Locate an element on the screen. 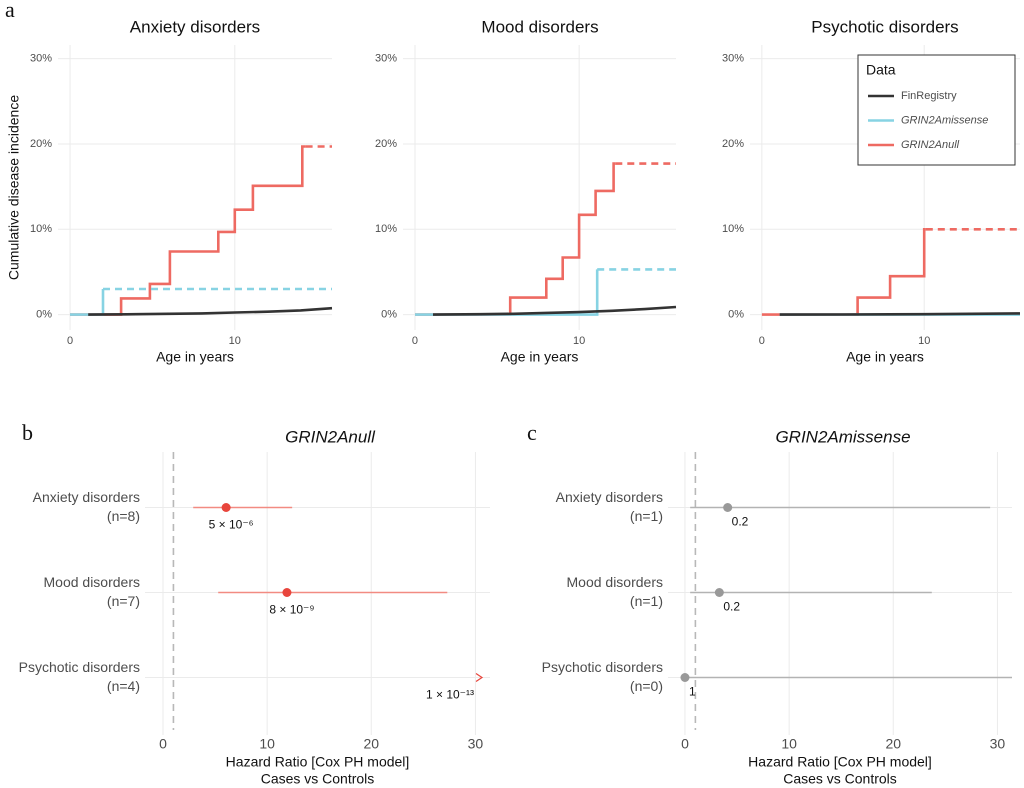 The height and width of the screenshot is (788, 1024). p-value-label: 8 × 10⁻⁹ is located at coordinates (291, 610).